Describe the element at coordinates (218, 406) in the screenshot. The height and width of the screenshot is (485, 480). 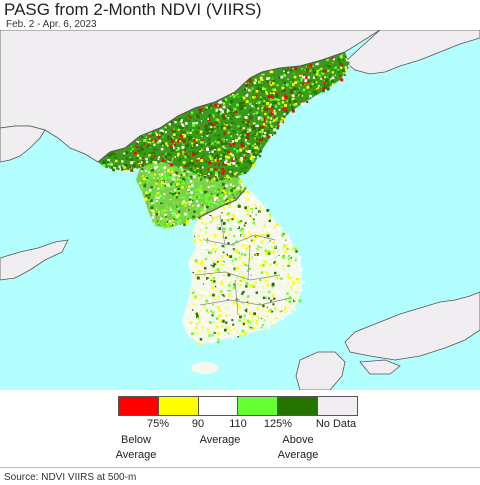
I see `legend-swatch-white` at that location.